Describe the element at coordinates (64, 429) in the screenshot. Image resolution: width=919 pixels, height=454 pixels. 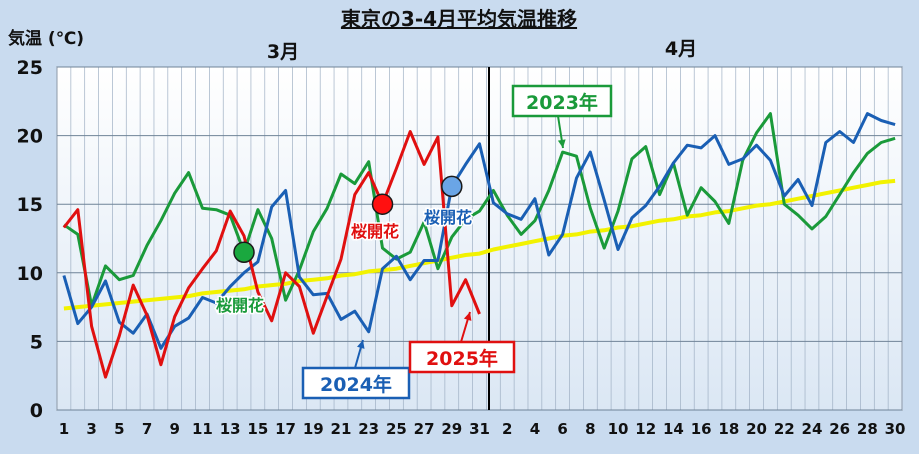
I see `x-tick-label: 1` at that location.